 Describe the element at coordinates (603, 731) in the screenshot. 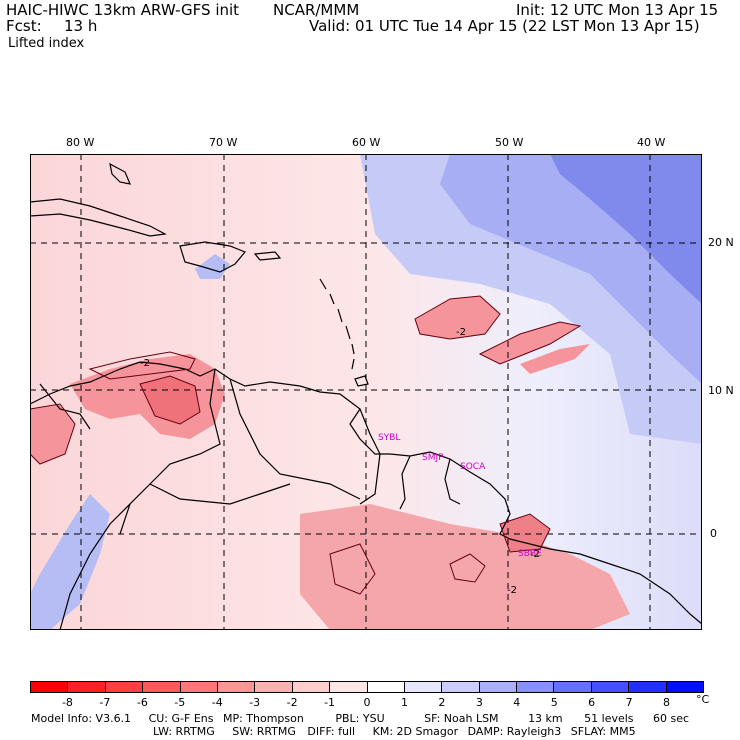

I see `info-sflay: SFLAY: MM5` at that location.